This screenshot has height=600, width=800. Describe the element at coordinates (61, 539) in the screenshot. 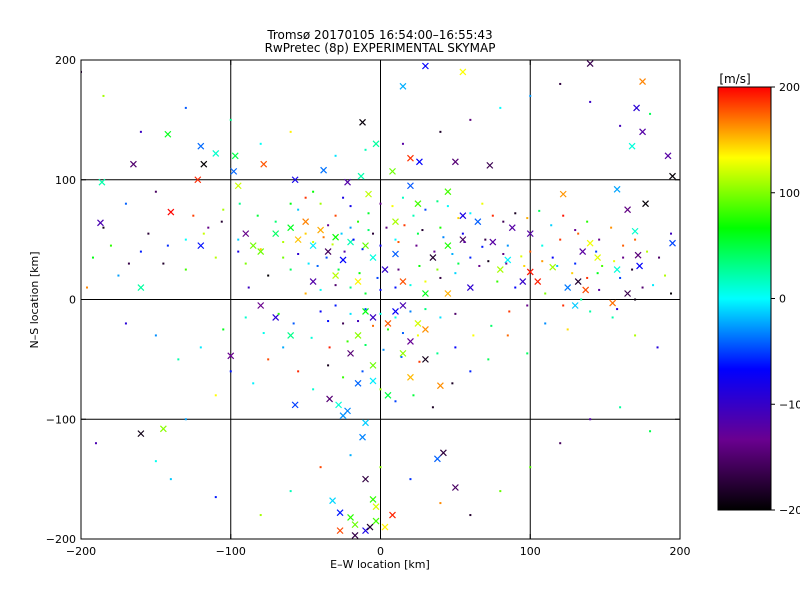

I see `y-tick-label: −200` at that location.